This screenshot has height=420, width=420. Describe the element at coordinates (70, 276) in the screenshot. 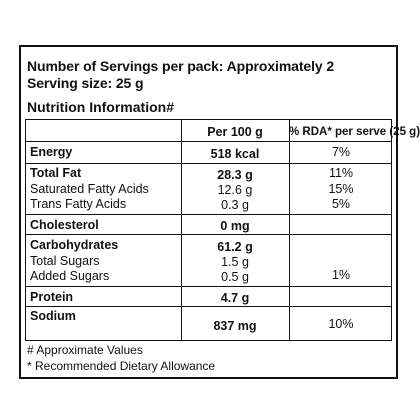

I see `row-label-added-sugars: Added Sugars` at that location.